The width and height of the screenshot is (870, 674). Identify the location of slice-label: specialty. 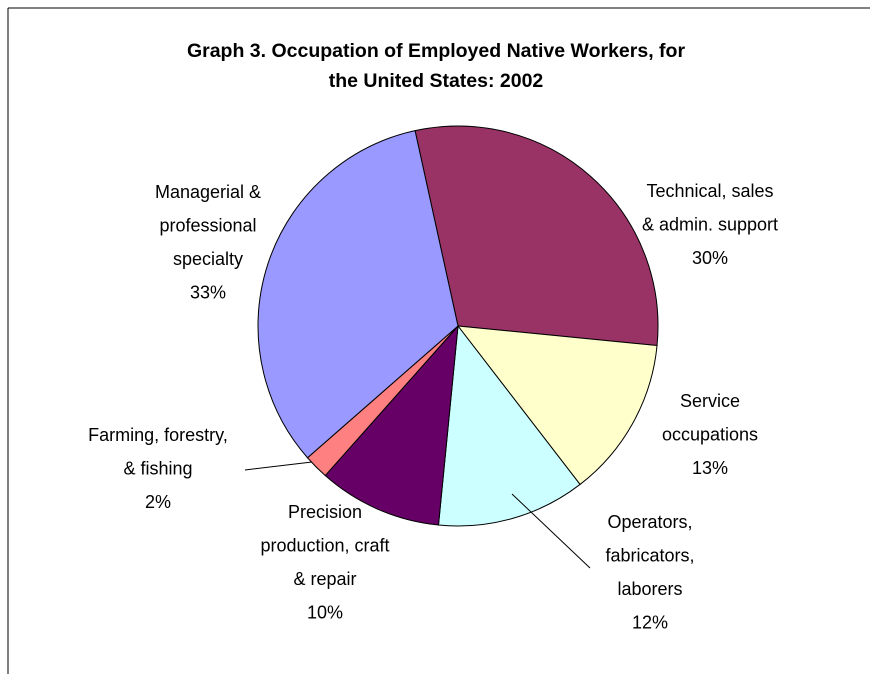
(208, 259).